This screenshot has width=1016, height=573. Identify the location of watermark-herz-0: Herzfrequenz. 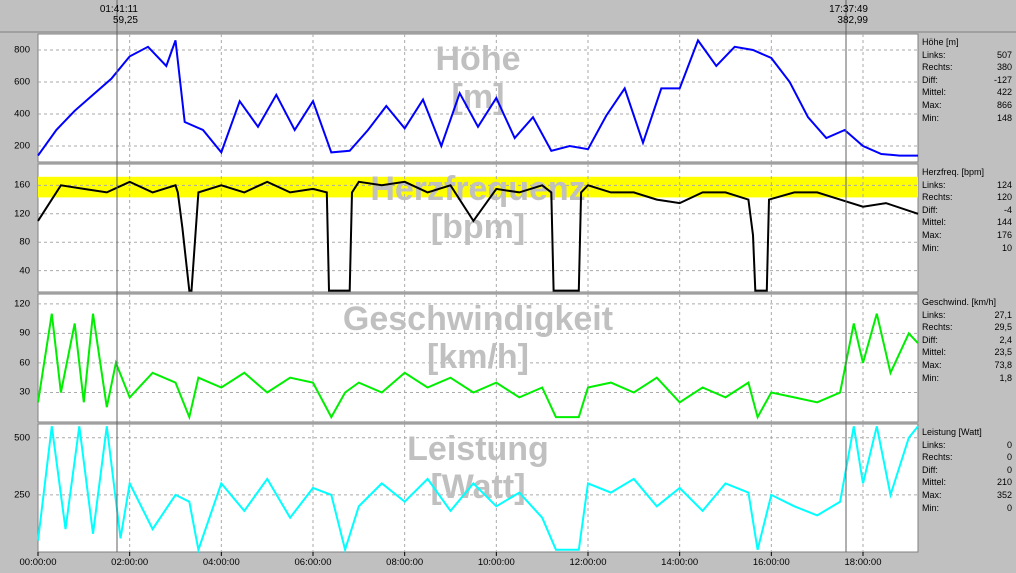
(477, 189).